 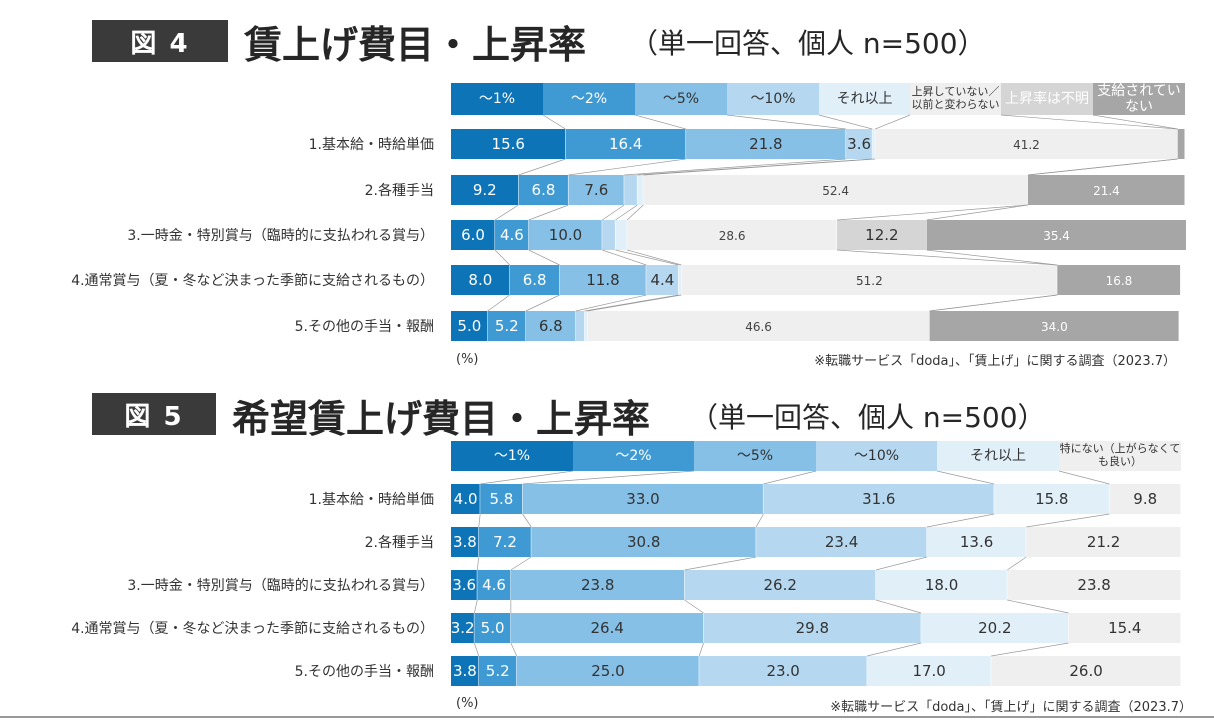 I want to click on figure-4-badge: 図 4, so click(x=160, y=41).